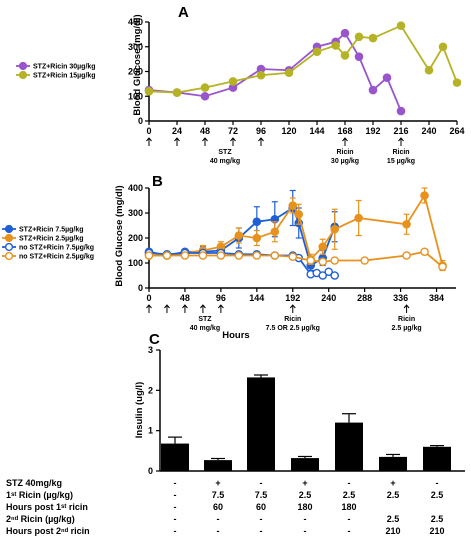 Image resolution: width=471 pixels, height=550 pixels. Describe the element at coordinates (56, 257) in the screenshot. I see `panel-b-legend-label: no STZ+Ricin 2.5µg/kg` at that location.